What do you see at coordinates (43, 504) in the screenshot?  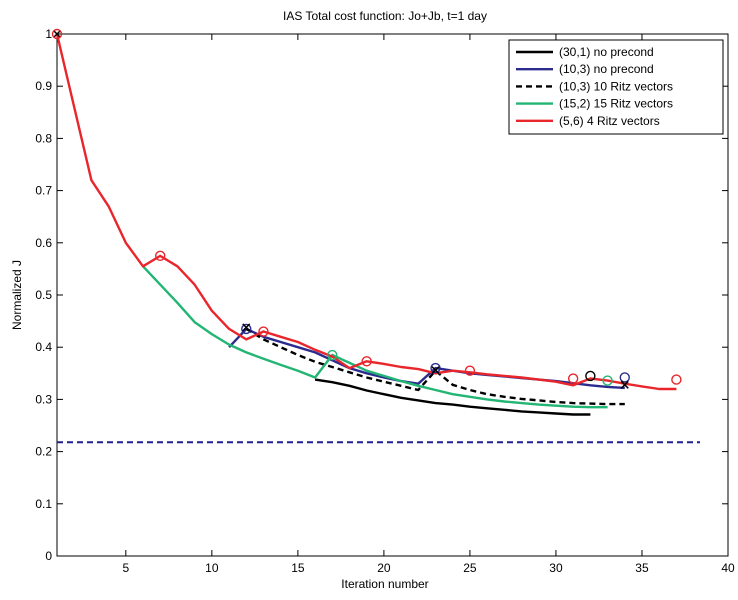 I see `y-tick-label: 0.1` at bounding box center [43, 504].